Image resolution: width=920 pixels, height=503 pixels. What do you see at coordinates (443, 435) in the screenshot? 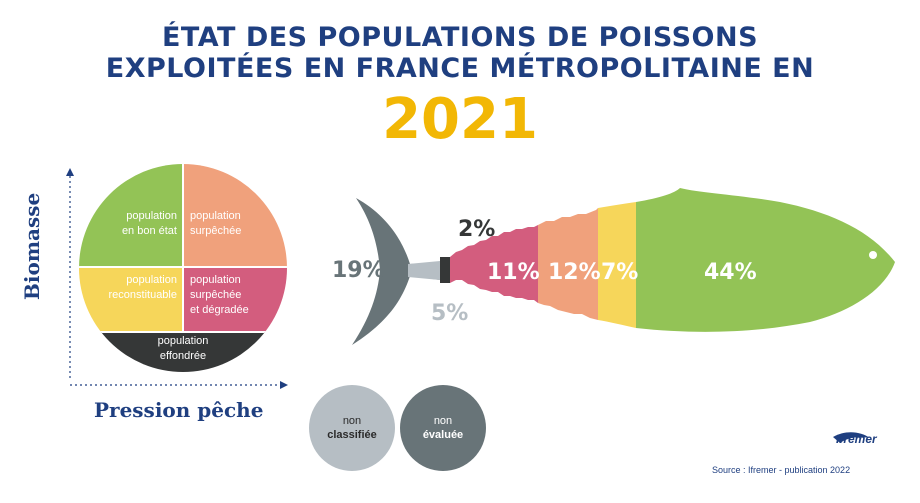
I see `legend-non-evaluee-2: évaluée` at bounding box center [443, 435].